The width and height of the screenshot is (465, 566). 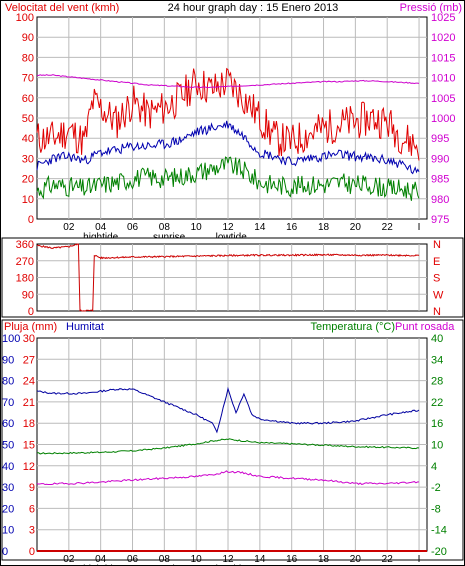 I want to click on temperature-tick-label: -2, so click(x=436, y=488).